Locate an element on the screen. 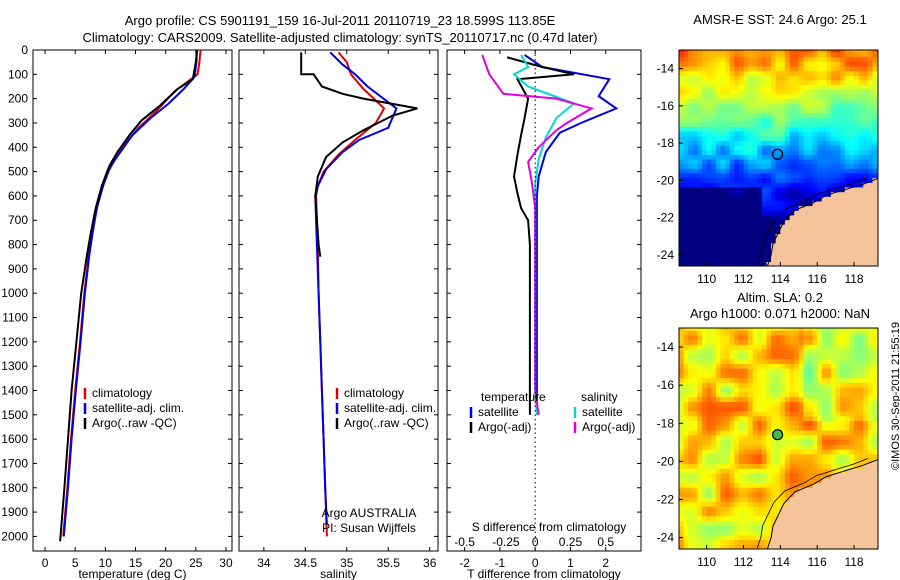 The width and height of the screenshot is (900, 580). x-tick-label: 36 is located at coordinates (430, 563).